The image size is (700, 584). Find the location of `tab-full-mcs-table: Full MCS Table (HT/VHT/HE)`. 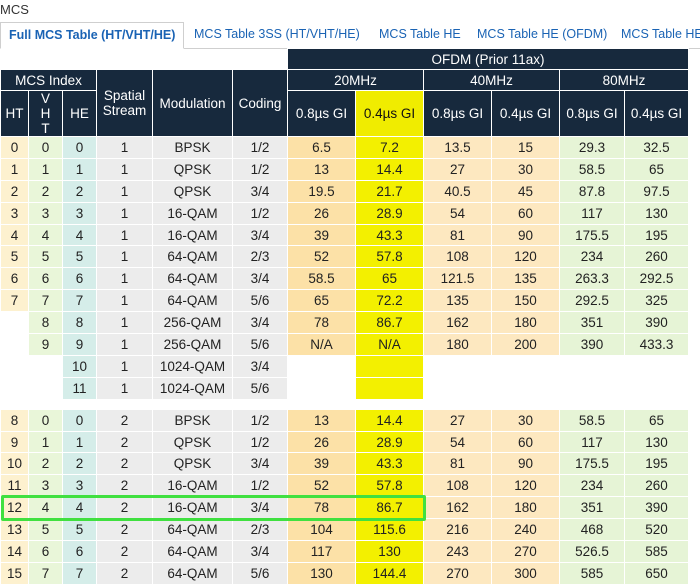

tab-full-mcs-table: Full MCS Table (HT/VHT/HE) is located at coordinates (92, 35).